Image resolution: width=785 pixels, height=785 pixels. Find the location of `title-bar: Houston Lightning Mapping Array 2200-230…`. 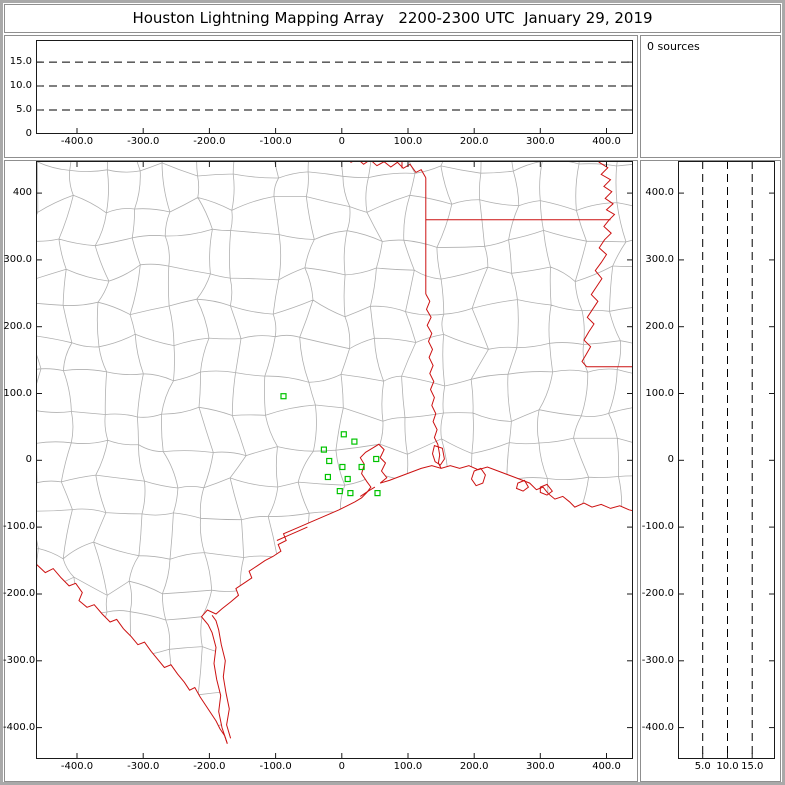

title-bar: Houston Lightning Mapping Array 2200-230… is located at coordinates (392, 18).